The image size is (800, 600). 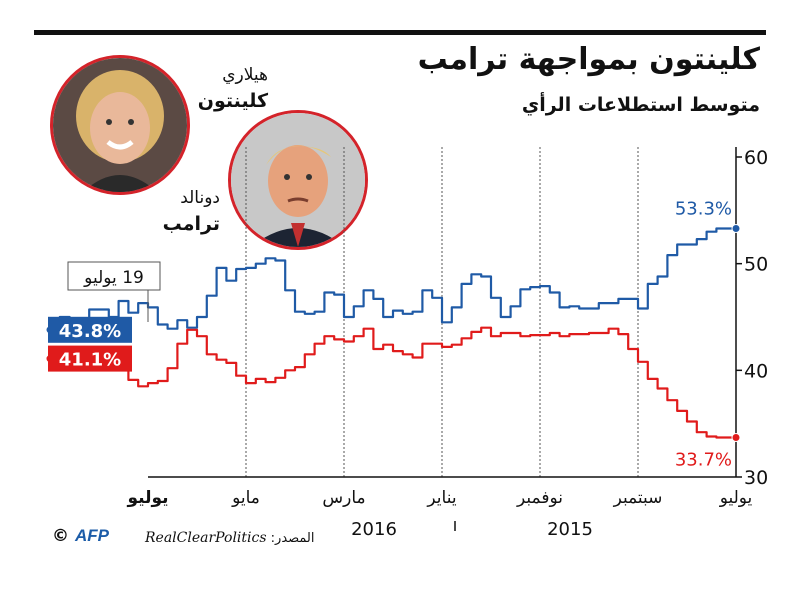 What do you see at coordinates (640, 105) in the screenshot?
I see `chart-subtitle: متوسط استطلاعات الرأي` at bounding box center [640, 105].